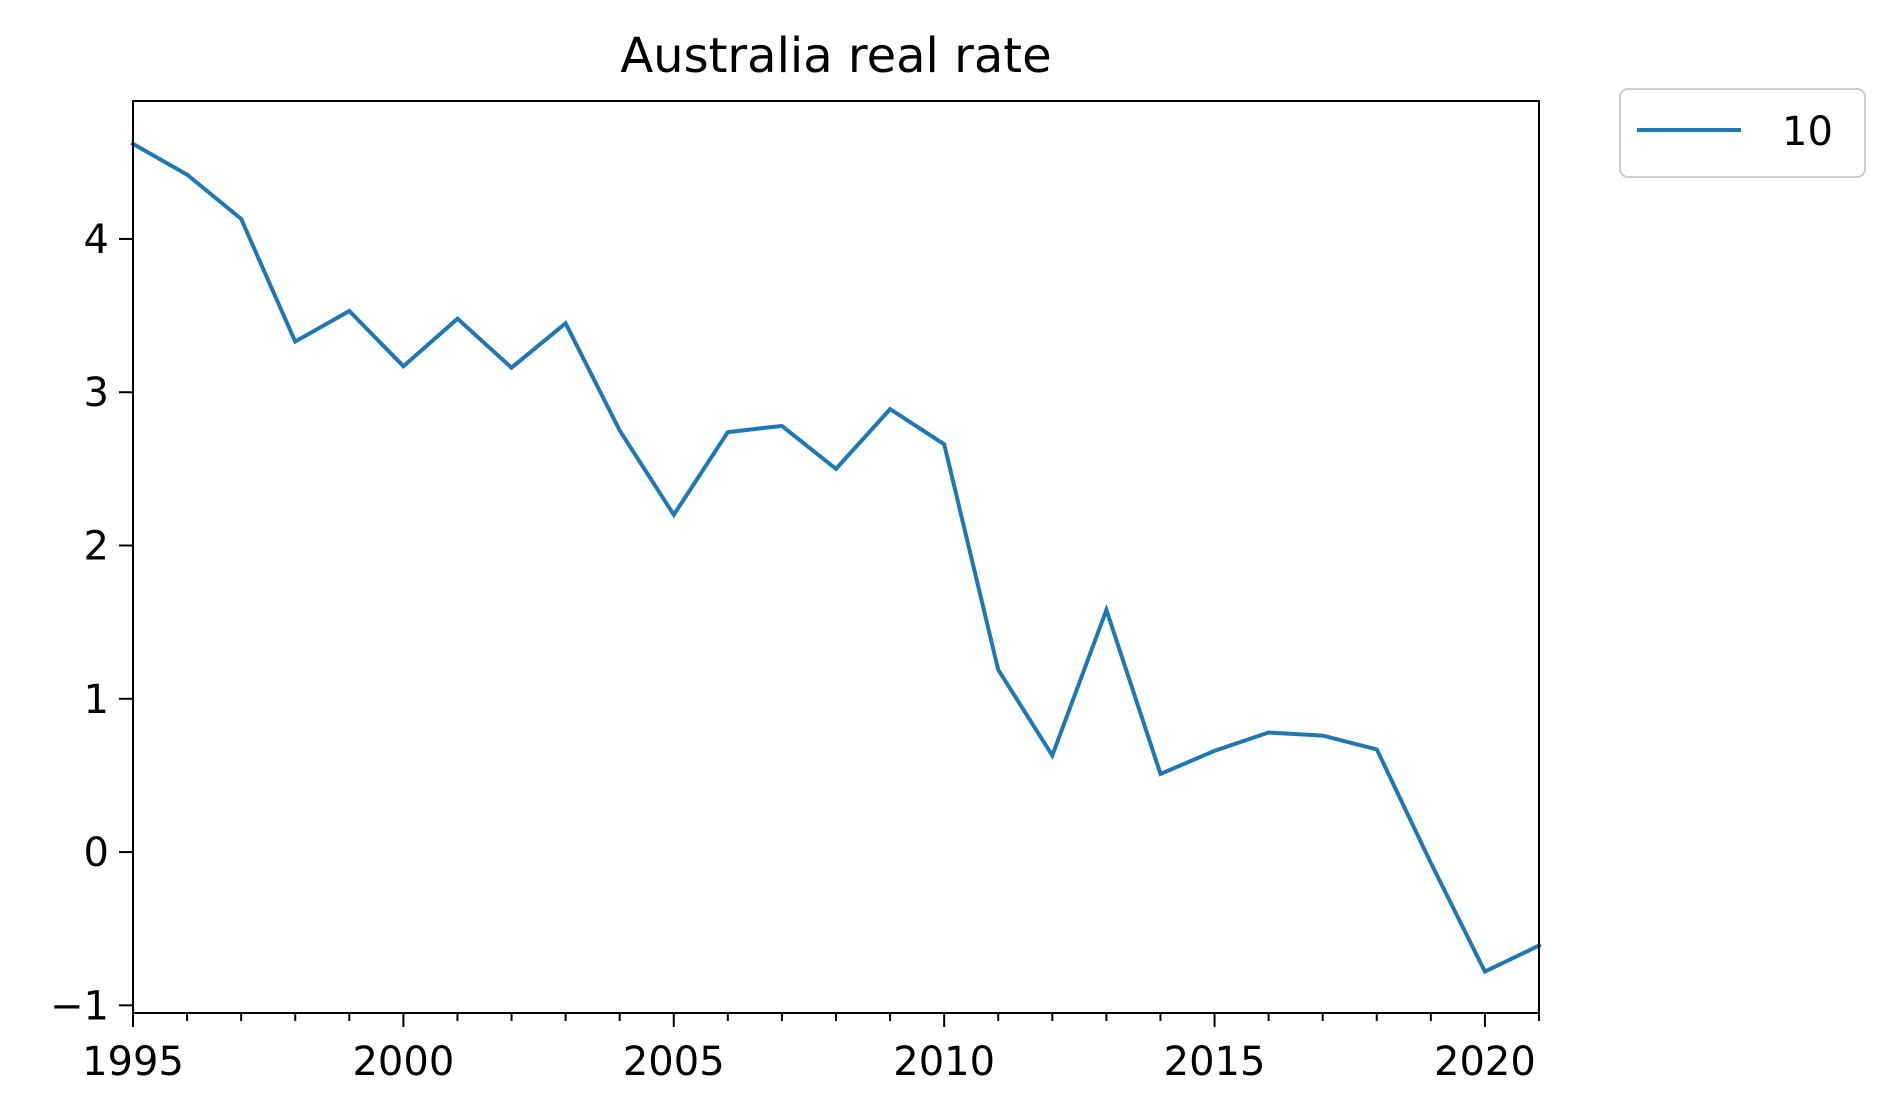 The width and height of the screenshot is (1881, 1118). What do you see at coordinates (1215, 1062) in the screenshot?
I see `x-tick-label: 2015` at bounding box center [1215, 1062].